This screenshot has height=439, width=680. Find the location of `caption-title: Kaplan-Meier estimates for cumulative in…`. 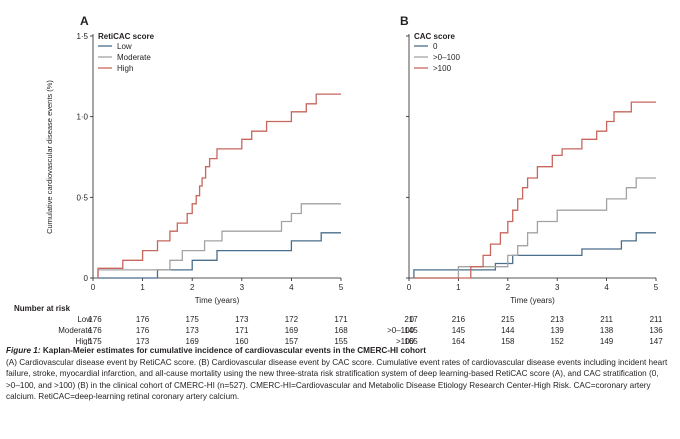

caption-title: Kaplan-Meier estimates for cumulative in… is located at coordinates (234, 350).